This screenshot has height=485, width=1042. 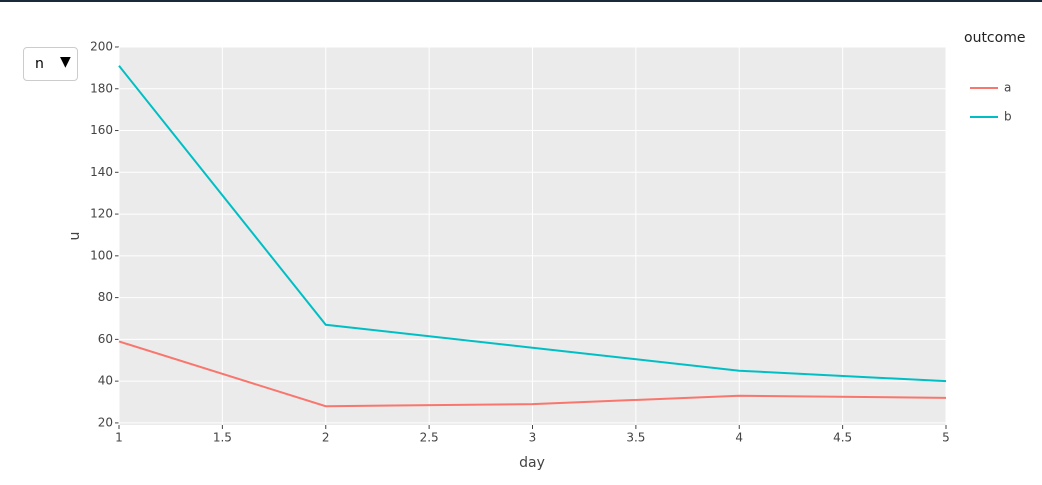 I want to click on y-tick-label: 140, so click(x=101, y=172).